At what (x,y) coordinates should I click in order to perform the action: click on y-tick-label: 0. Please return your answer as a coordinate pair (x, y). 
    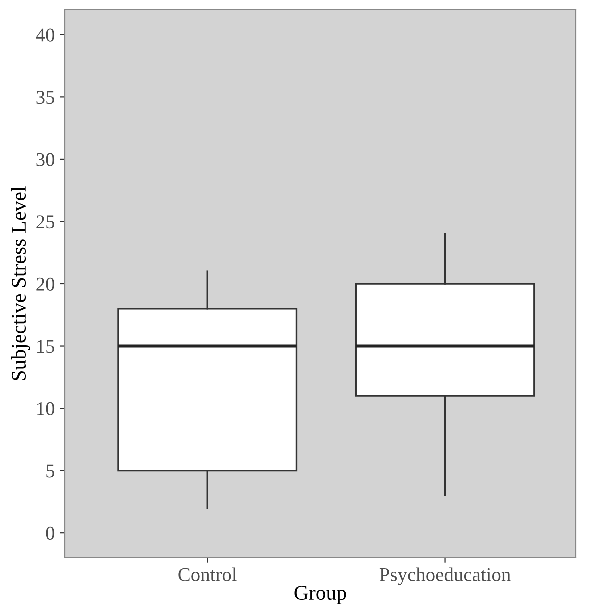
    Looking at the image, I should click on (50, 533).